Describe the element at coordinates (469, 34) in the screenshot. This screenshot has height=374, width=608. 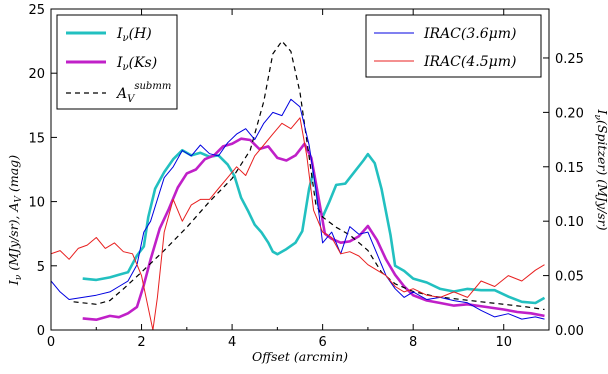
I see `legend-label-irac36: IRAC(3.6μm)` at that location.